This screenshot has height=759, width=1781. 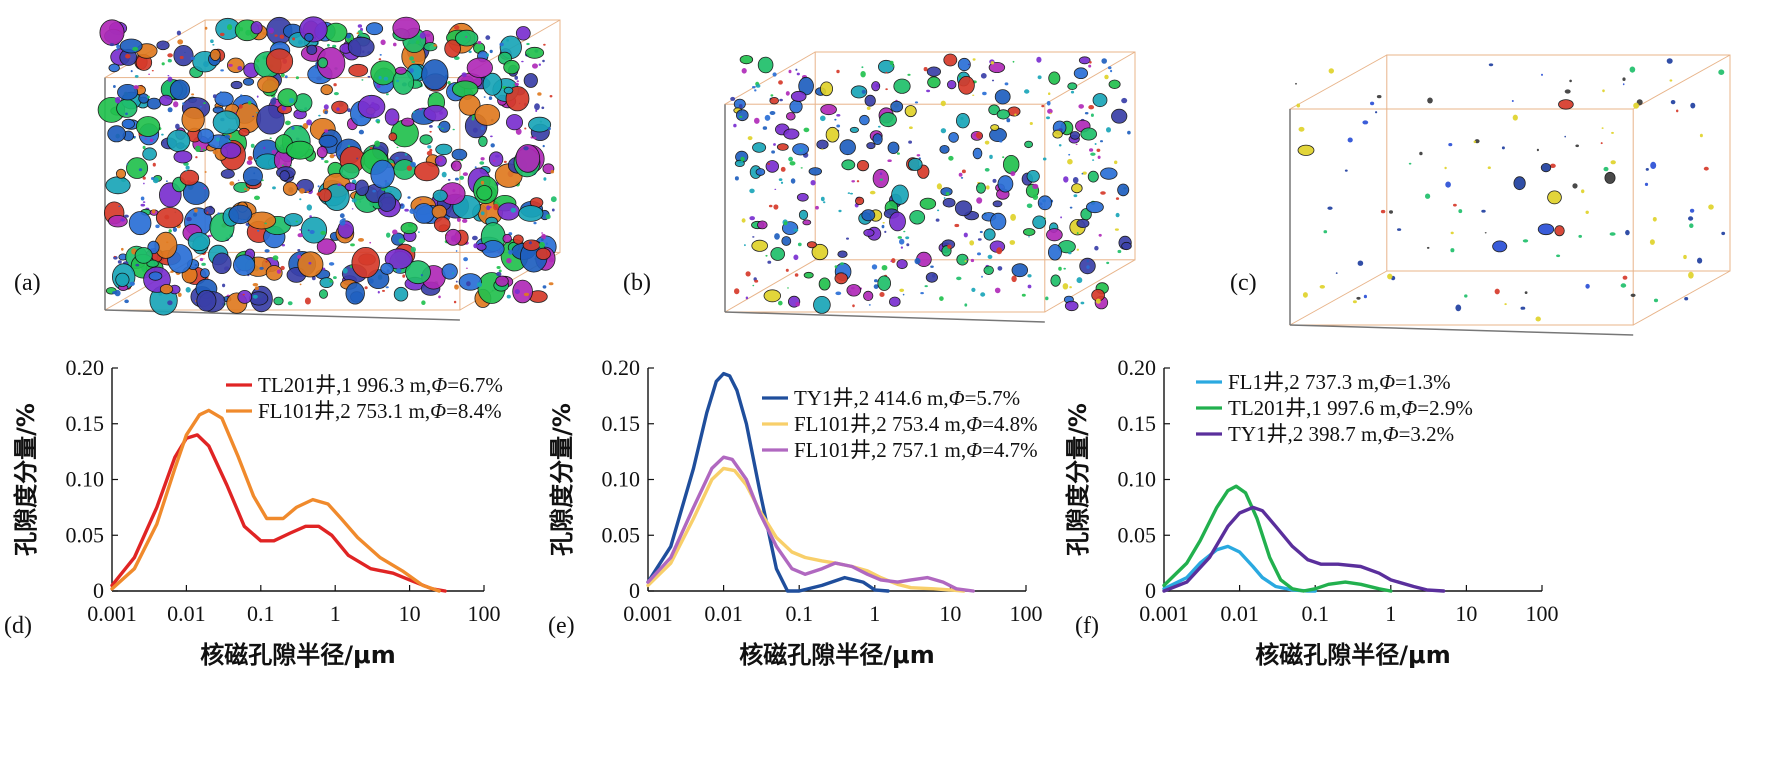 I want to click on panel-letter: (a), so click(x=27, y=283).